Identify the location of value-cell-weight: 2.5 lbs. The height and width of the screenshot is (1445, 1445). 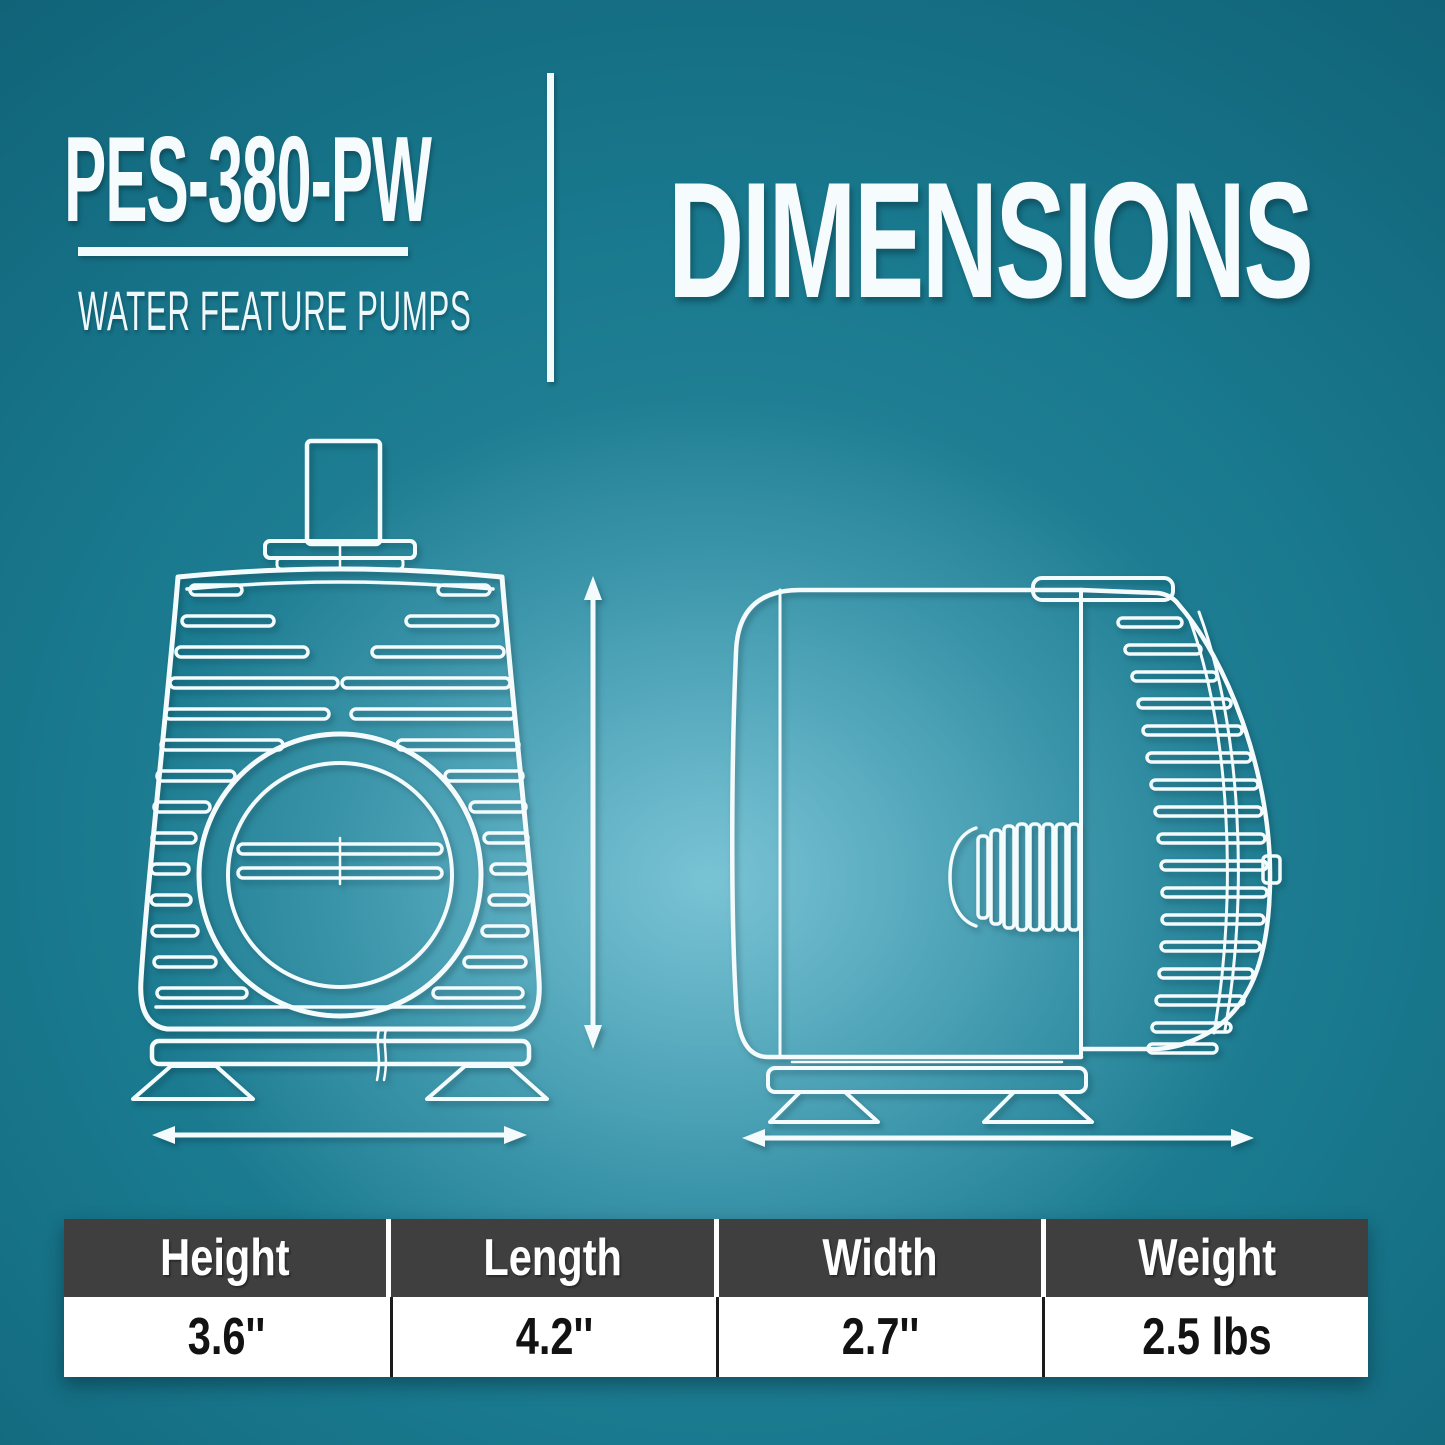
(1205, 1337).